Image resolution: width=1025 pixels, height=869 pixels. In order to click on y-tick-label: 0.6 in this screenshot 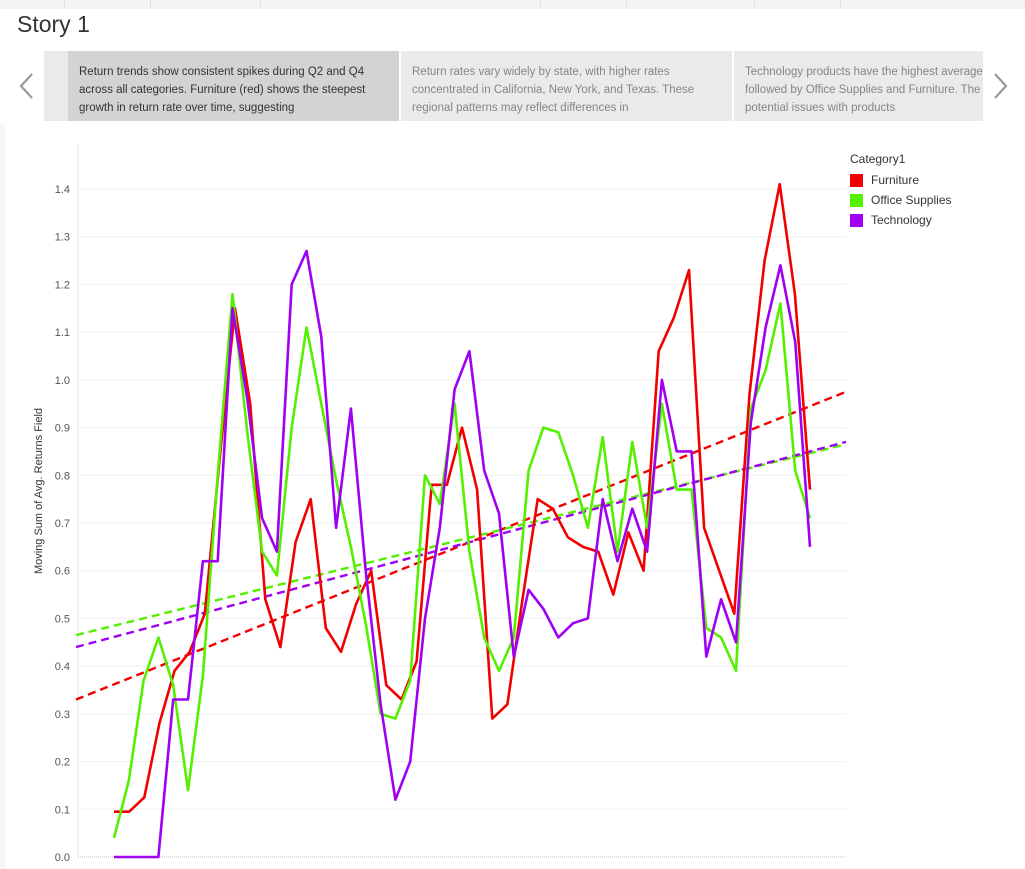, I will do `click(62, 572)`.